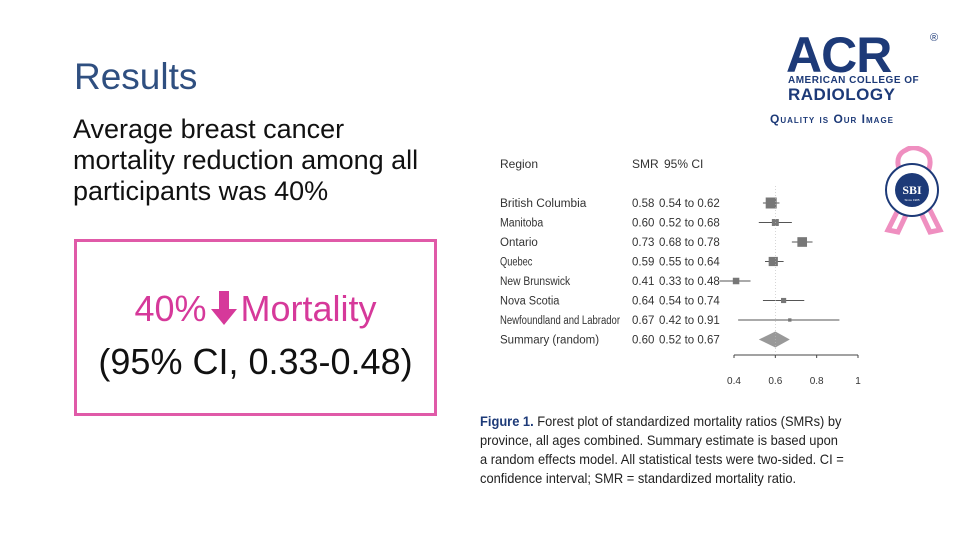  Describe the element at coordinates (643, 204) in the screenshot. I see `forest-row-smr: 0.58` at that location.